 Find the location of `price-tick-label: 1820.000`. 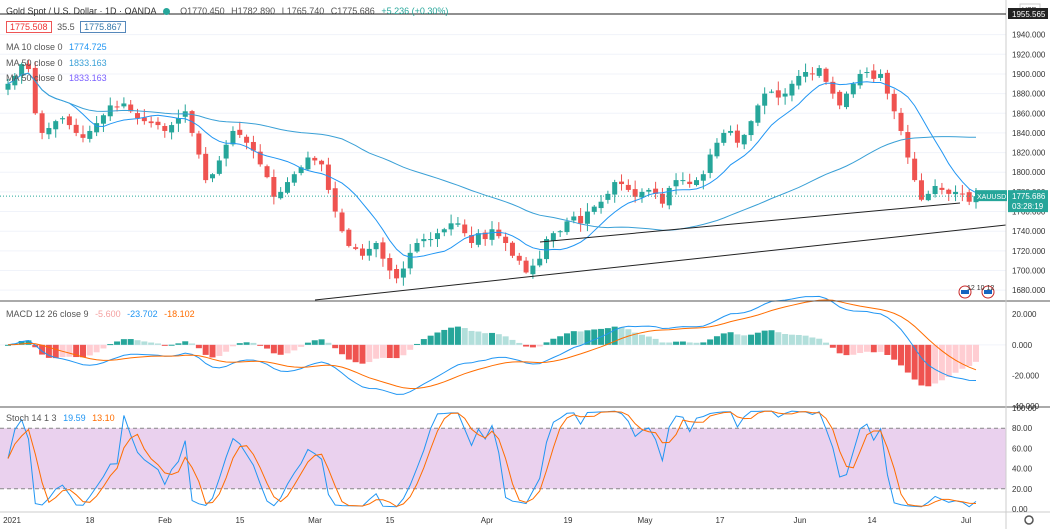

price-tick-label: 1820.000 is located at coordinates (1029, 153).